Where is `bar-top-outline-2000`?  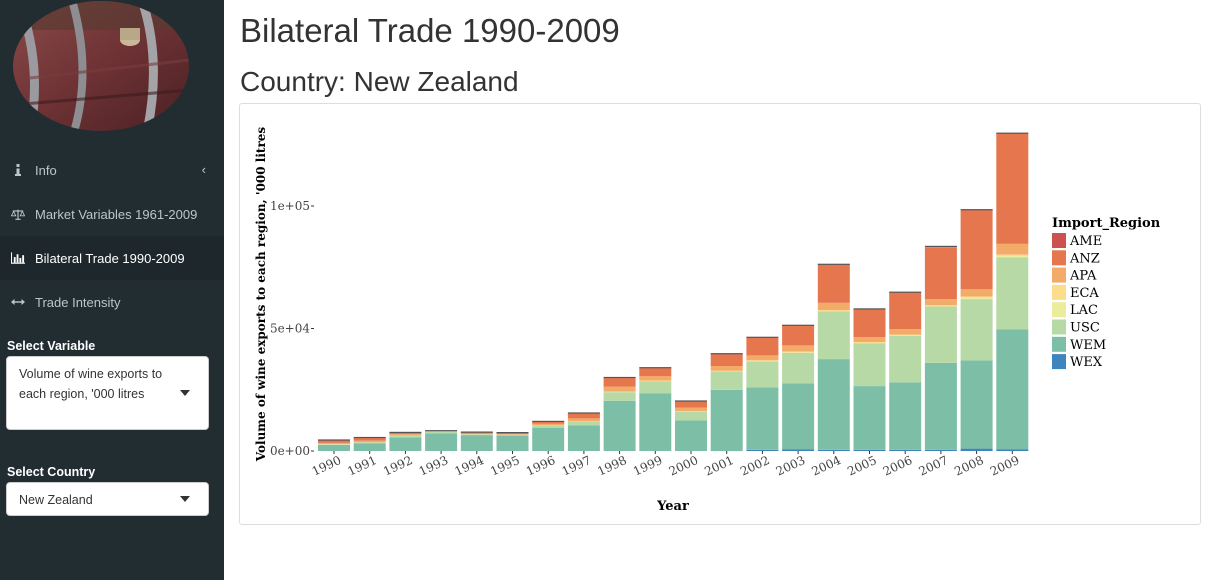 bar-top-outline-2000 is located at coordinates (691, 401).